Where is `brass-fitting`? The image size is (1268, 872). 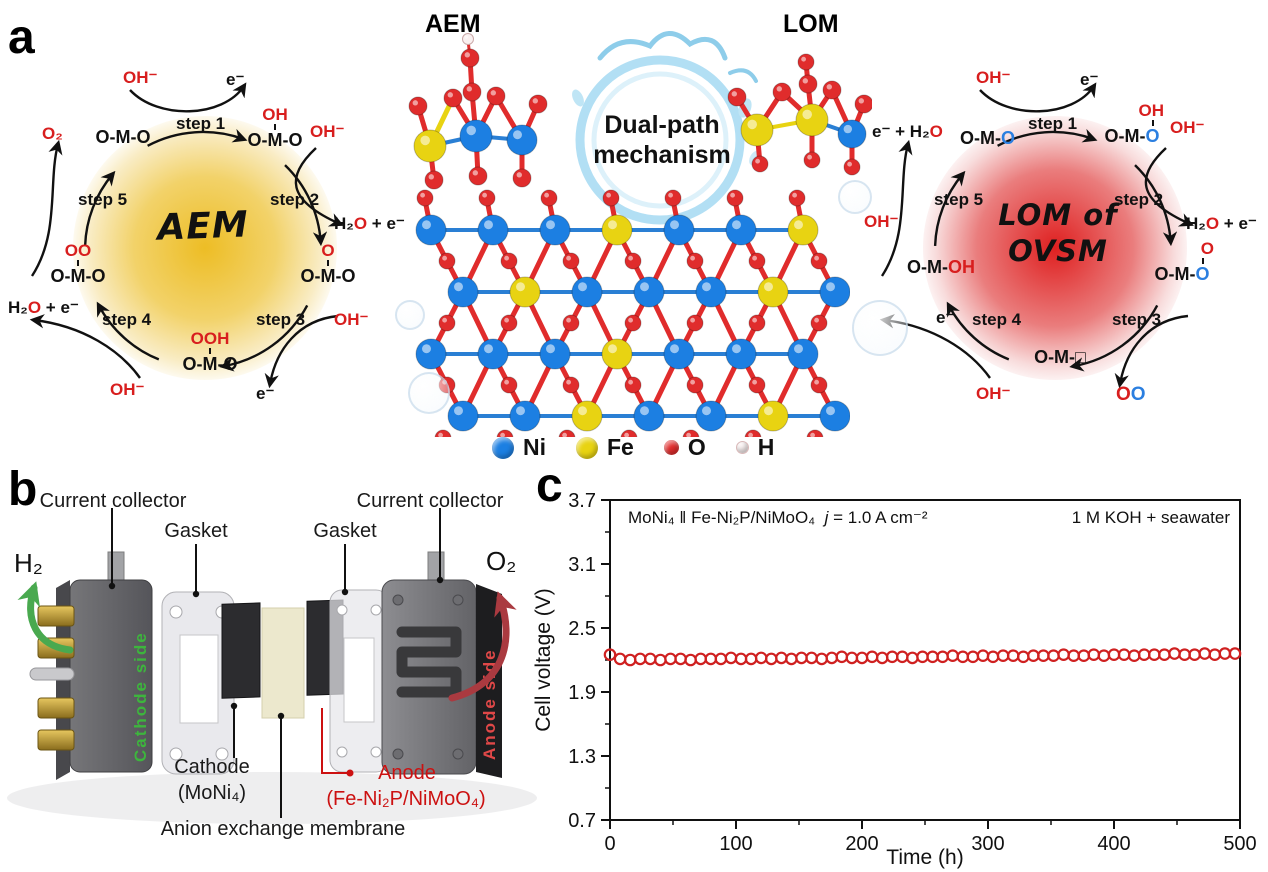 brass-fitting is located at coordinates (56, 740).